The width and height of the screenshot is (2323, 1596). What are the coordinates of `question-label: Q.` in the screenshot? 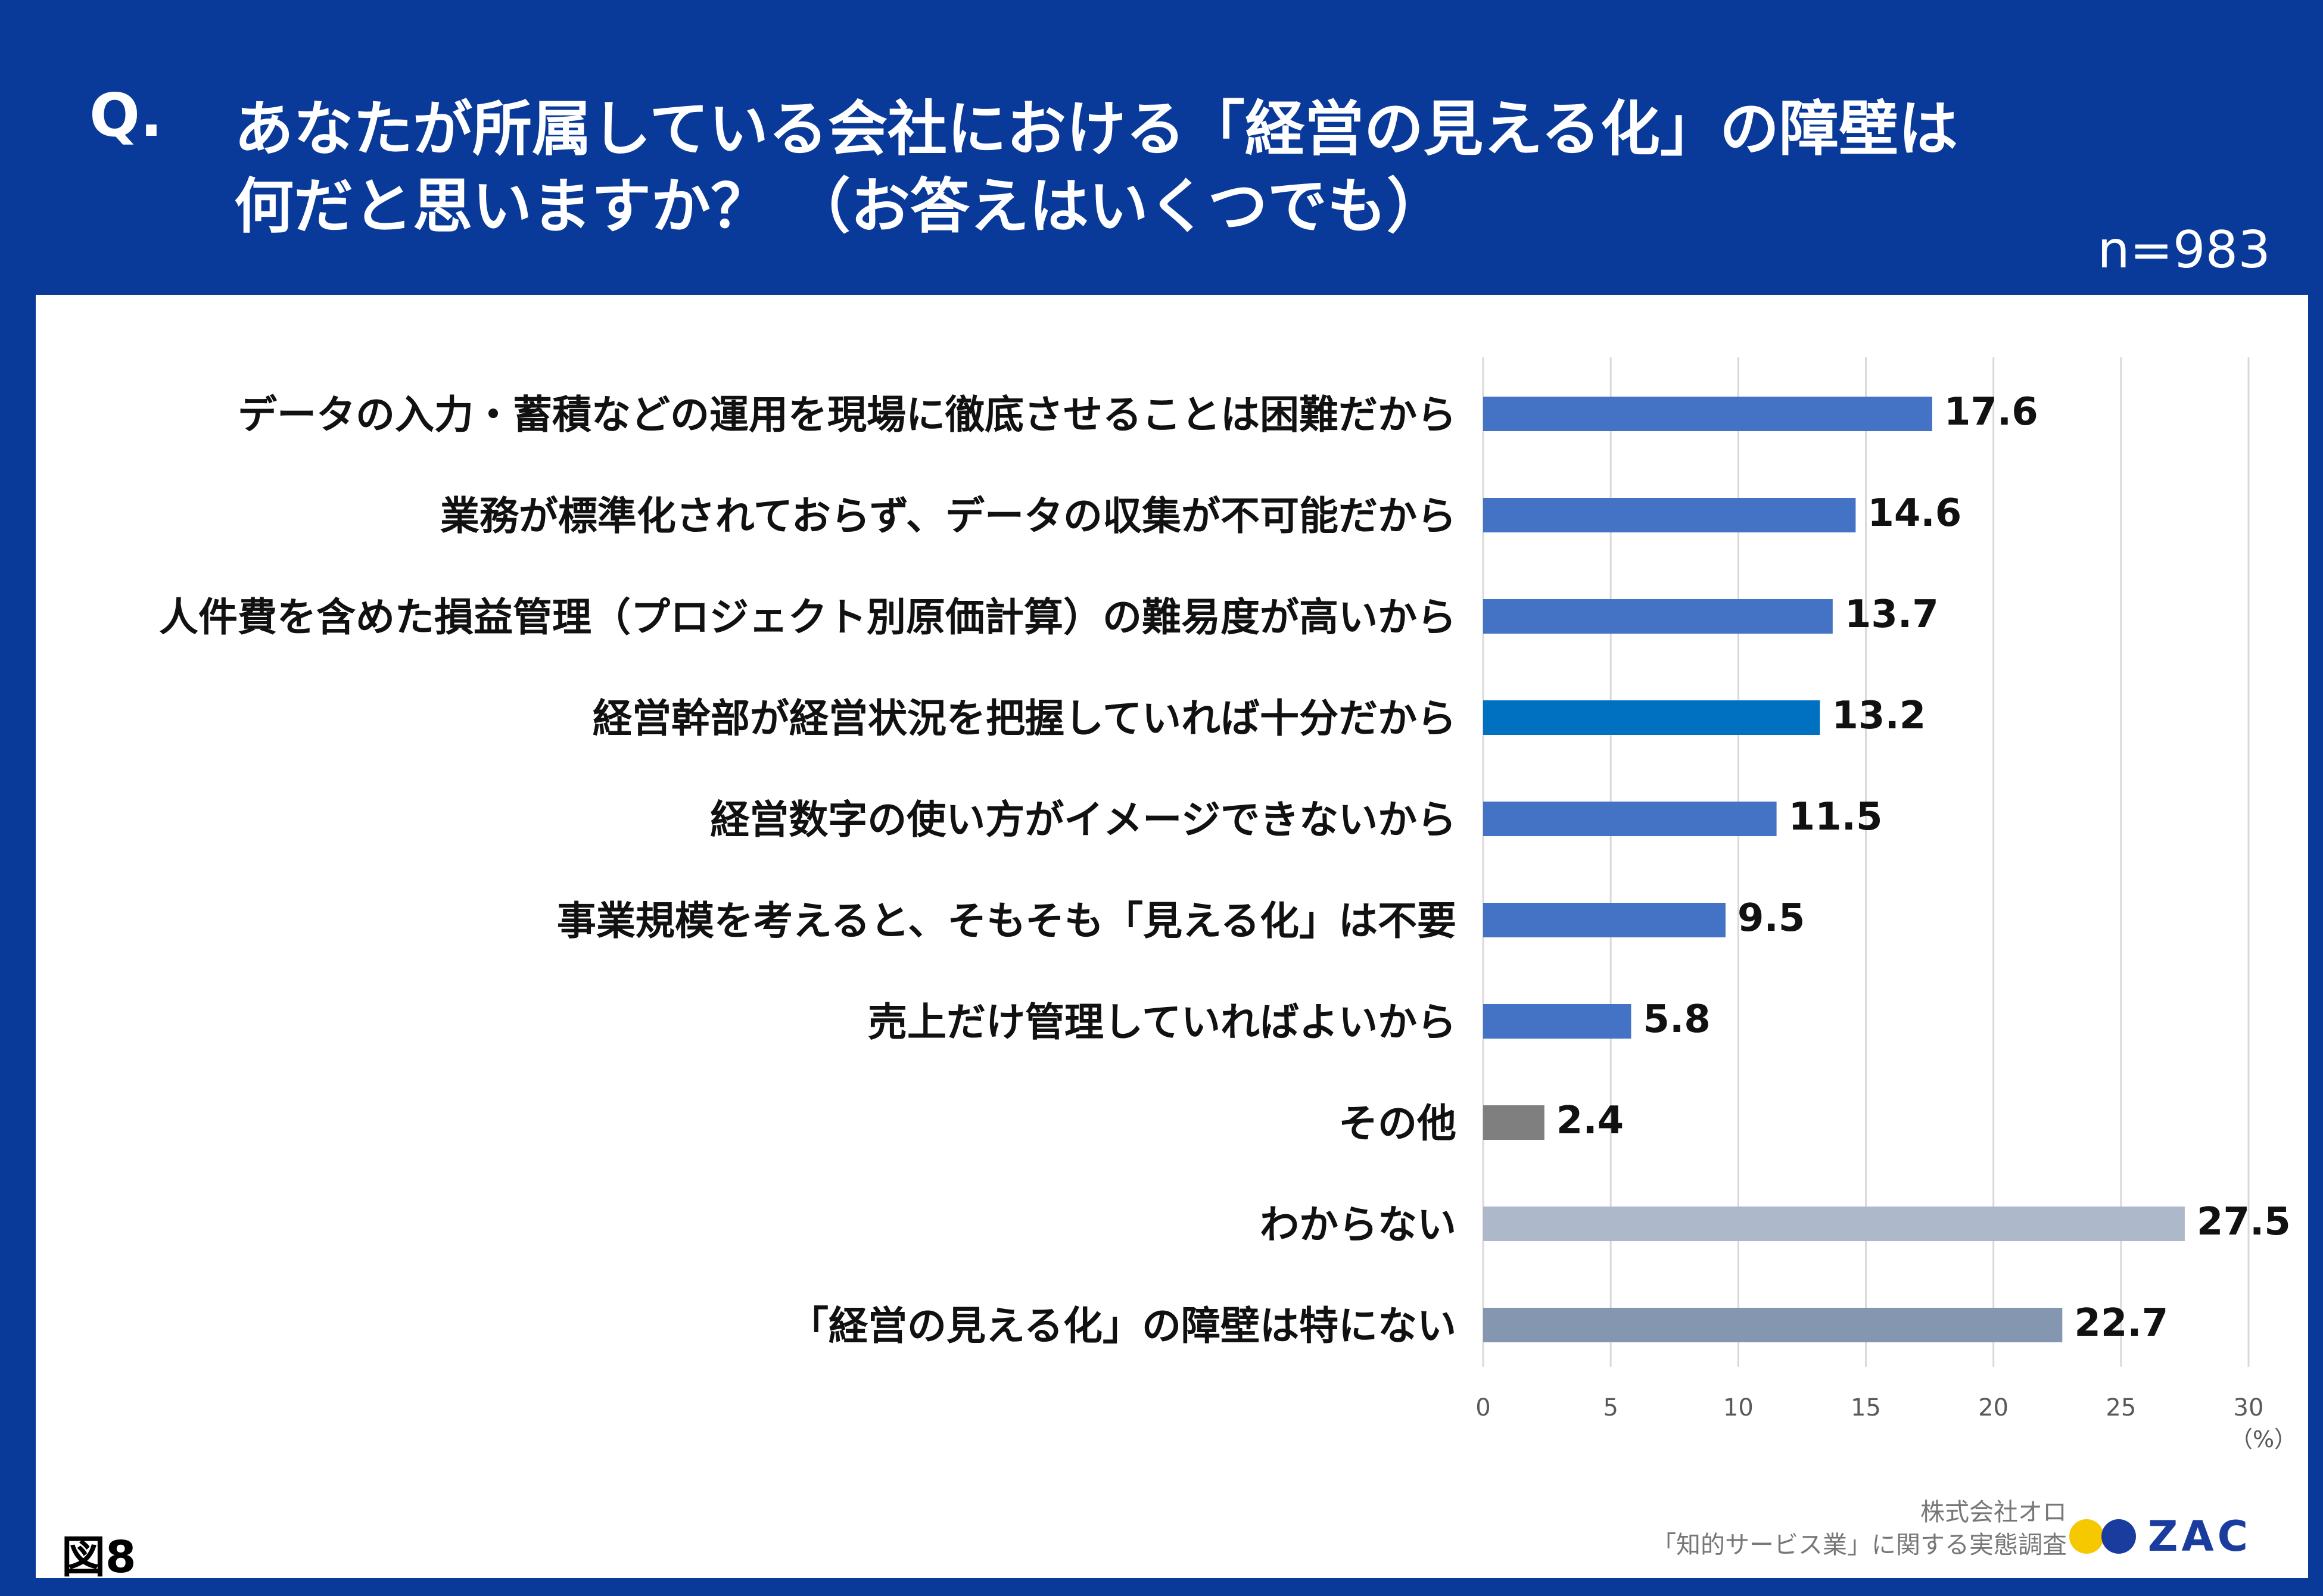 It's located at (126, 115).